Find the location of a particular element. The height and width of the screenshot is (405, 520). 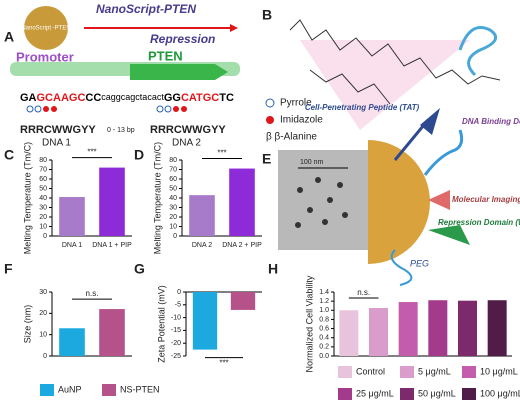

gene: PTEN is located at coordinates (165, 55).